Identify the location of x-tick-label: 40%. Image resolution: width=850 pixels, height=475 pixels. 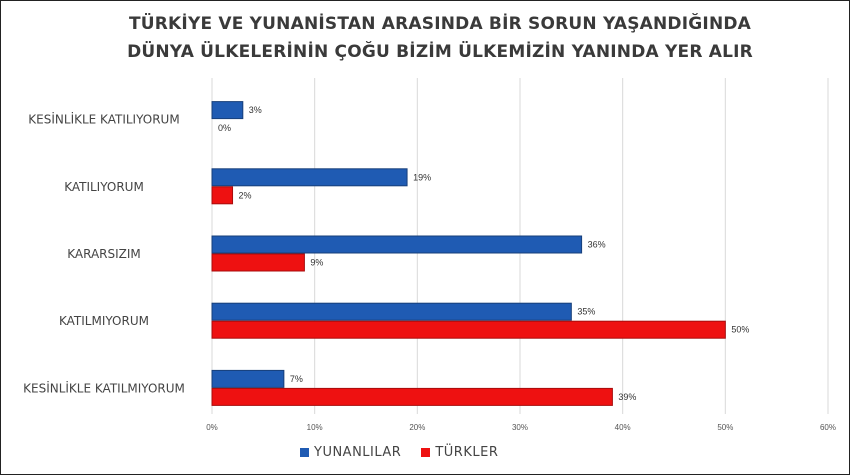
(623, 427).